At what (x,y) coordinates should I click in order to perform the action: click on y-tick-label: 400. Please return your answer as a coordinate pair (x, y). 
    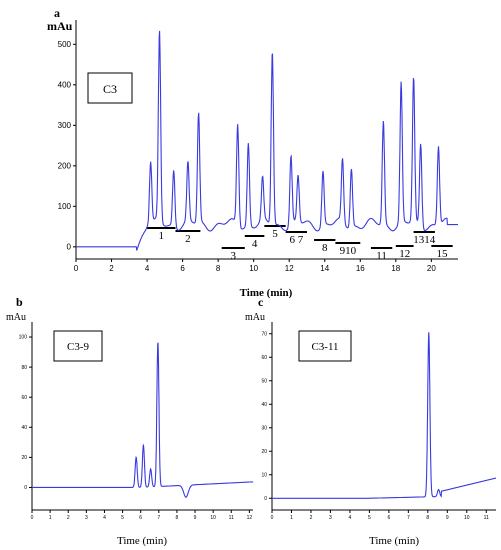
    Looking at the image, I should click on (65, 84).